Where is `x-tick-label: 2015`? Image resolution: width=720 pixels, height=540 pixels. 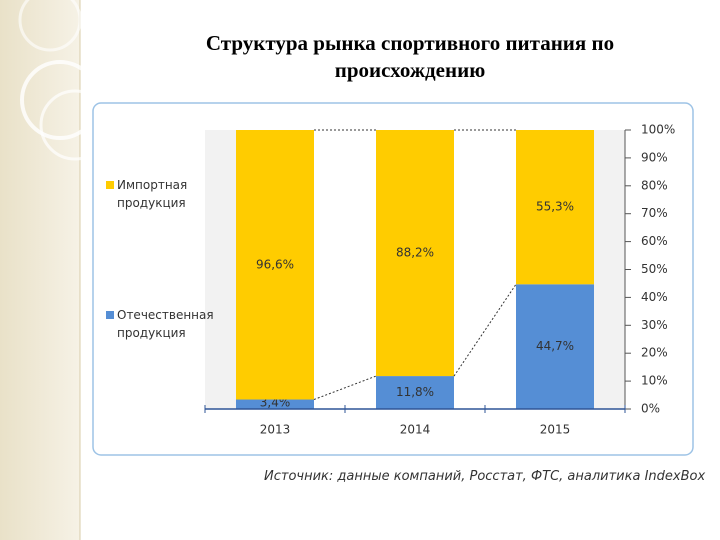 x-tick-label: 2015 is located at coordinates (555, 430).